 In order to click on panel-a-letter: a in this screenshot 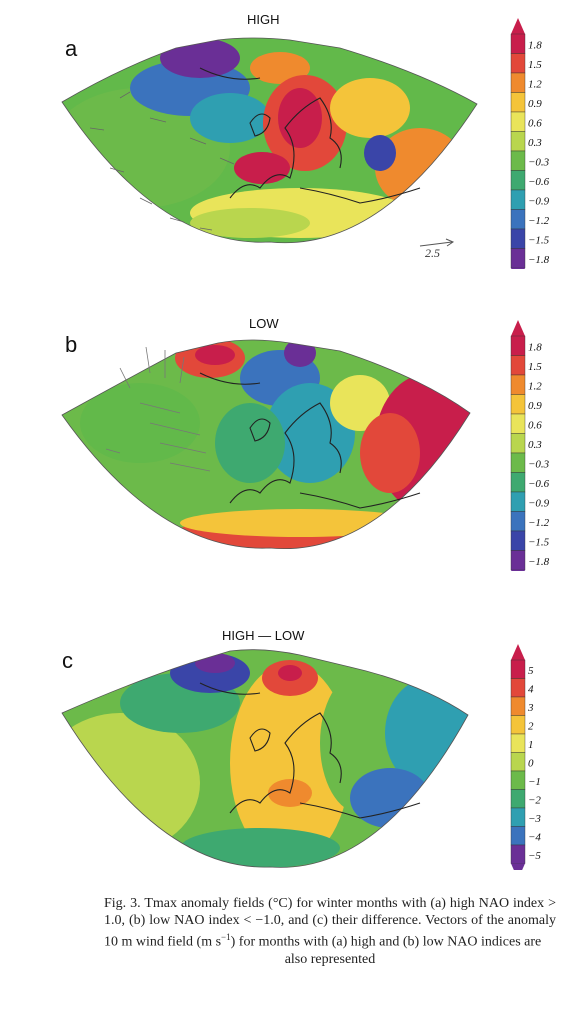, I will do `click(71, 48)`.